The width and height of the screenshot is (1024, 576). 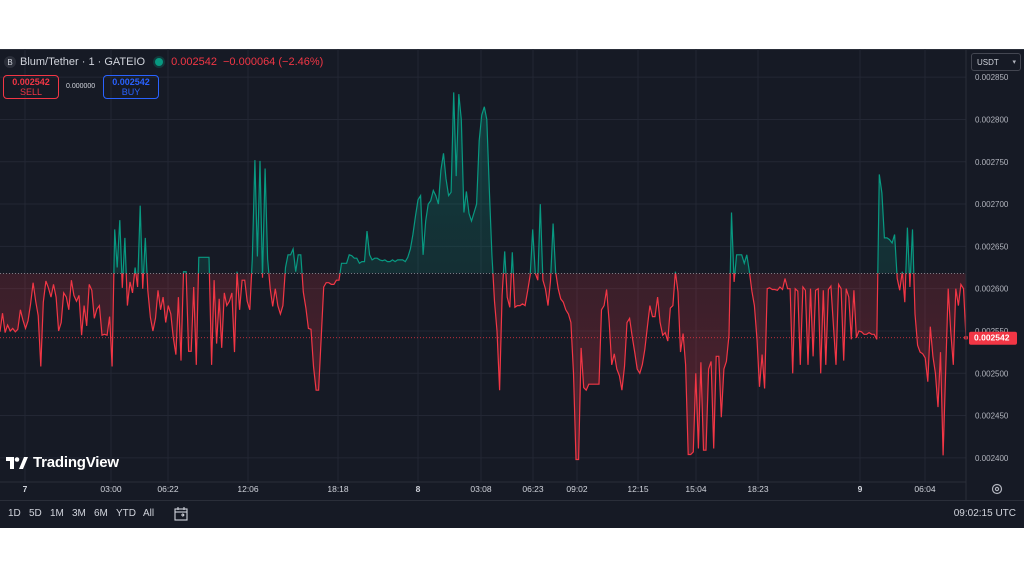 I want to click on sell-price: 0.002542, so click(x=31, y=82).